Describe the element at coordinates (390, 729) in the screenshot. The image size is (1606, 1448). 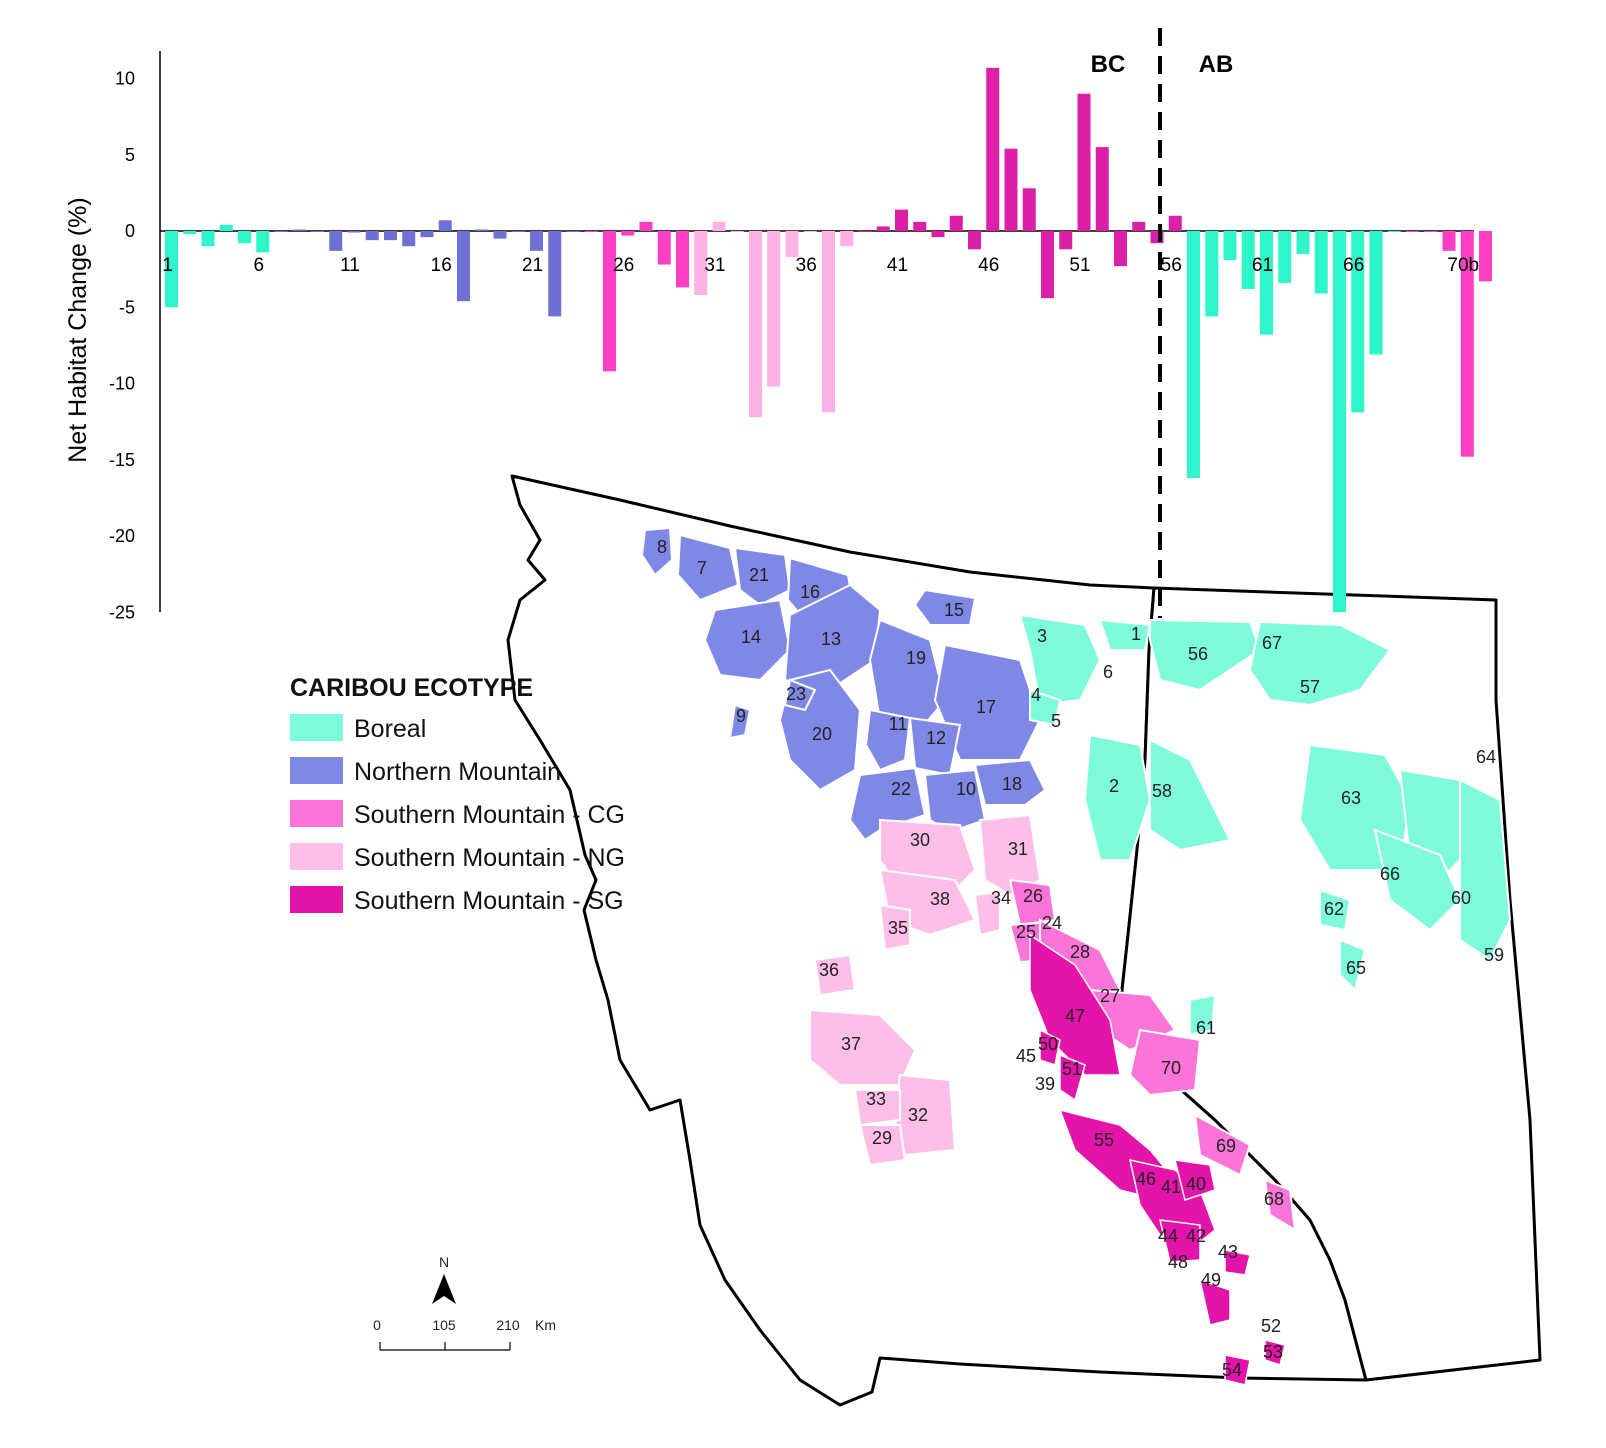
I see `legend-label: Boreal` at that location.